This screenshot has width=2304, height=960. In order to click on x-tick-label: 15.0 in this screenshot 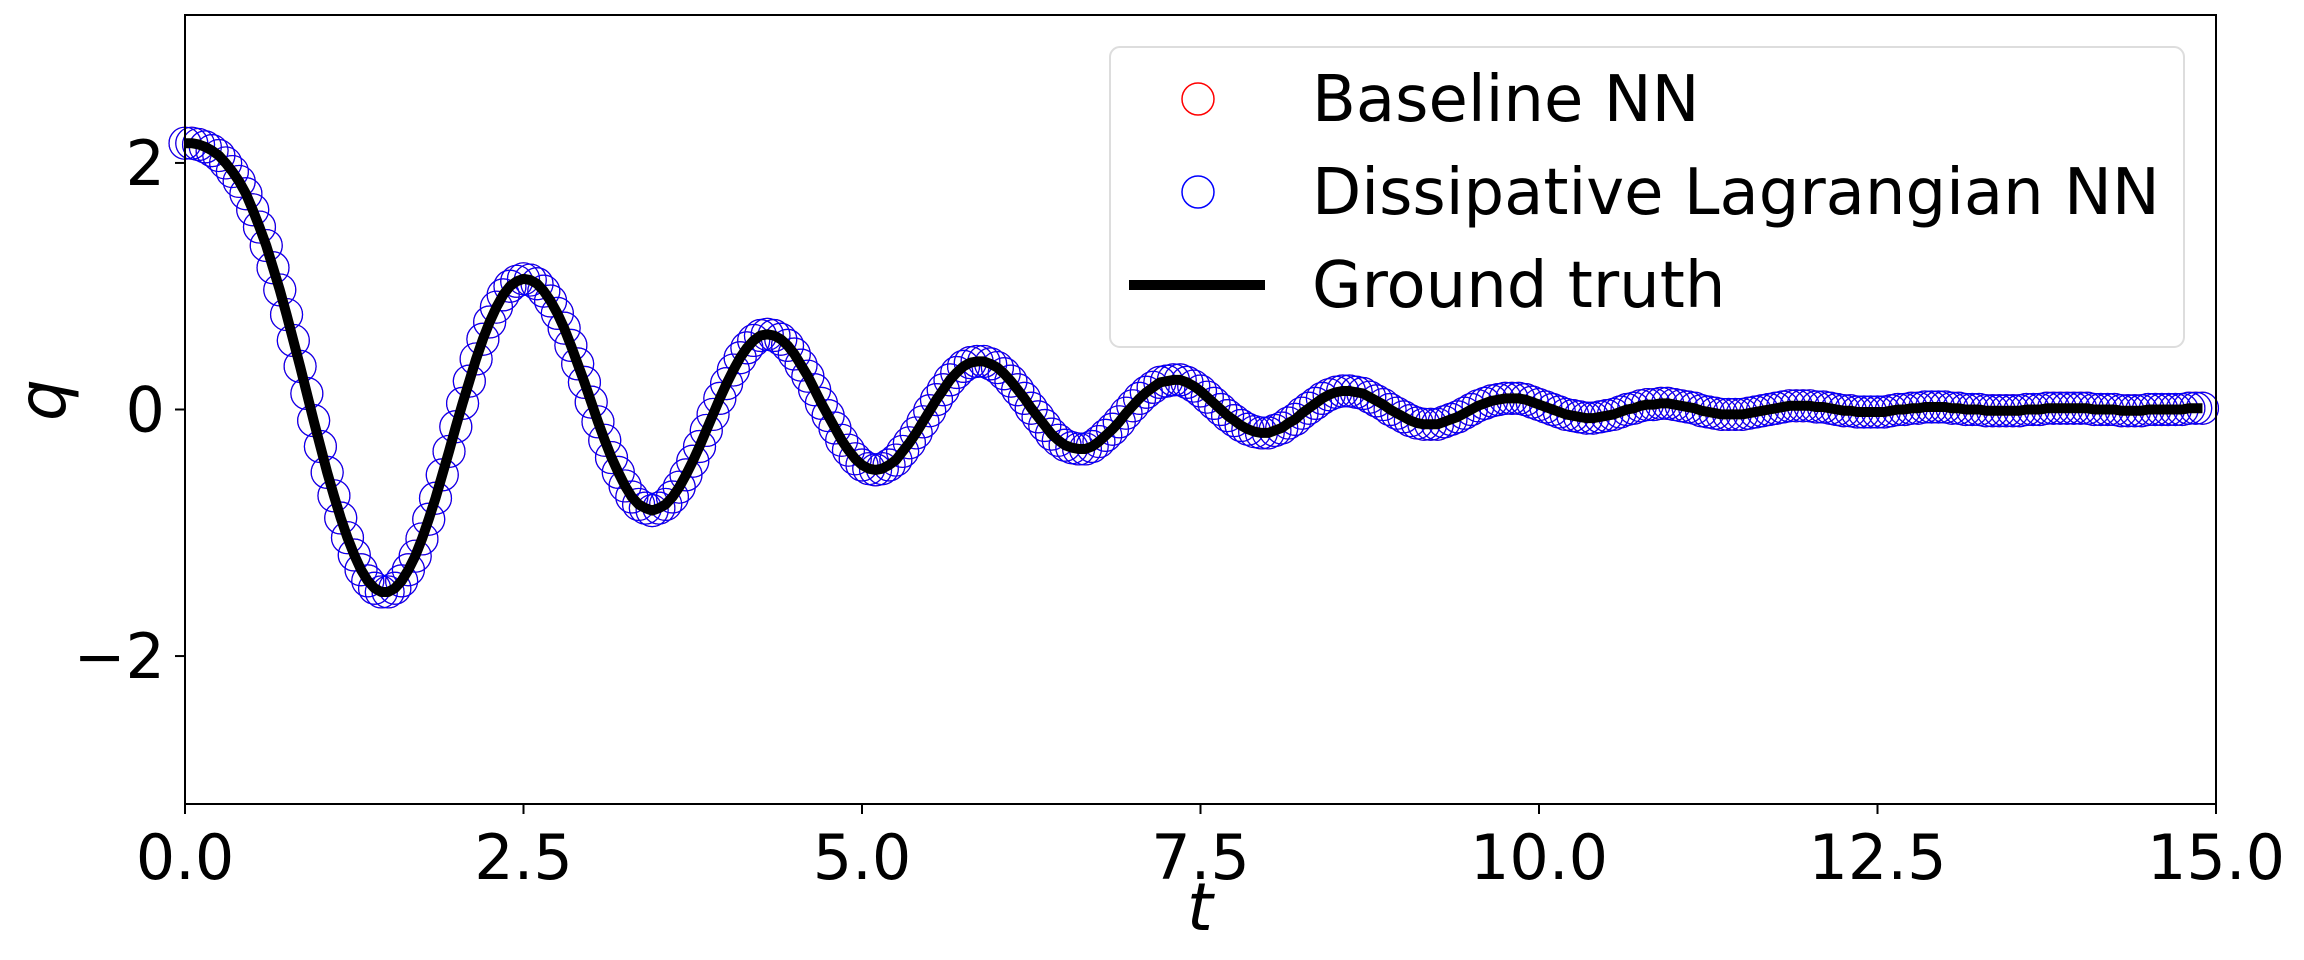, I will do `click(2216, 857)`.